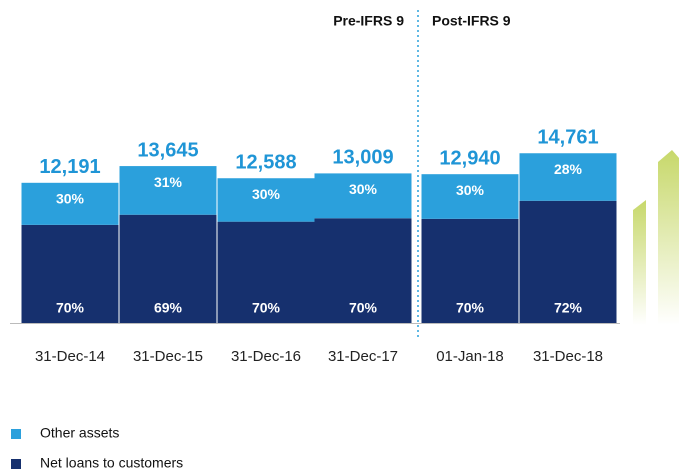 The width and height of the screenshot is (679, 474). I want to click on x-tick-label: 01-Jan-18, so click(470, 356).